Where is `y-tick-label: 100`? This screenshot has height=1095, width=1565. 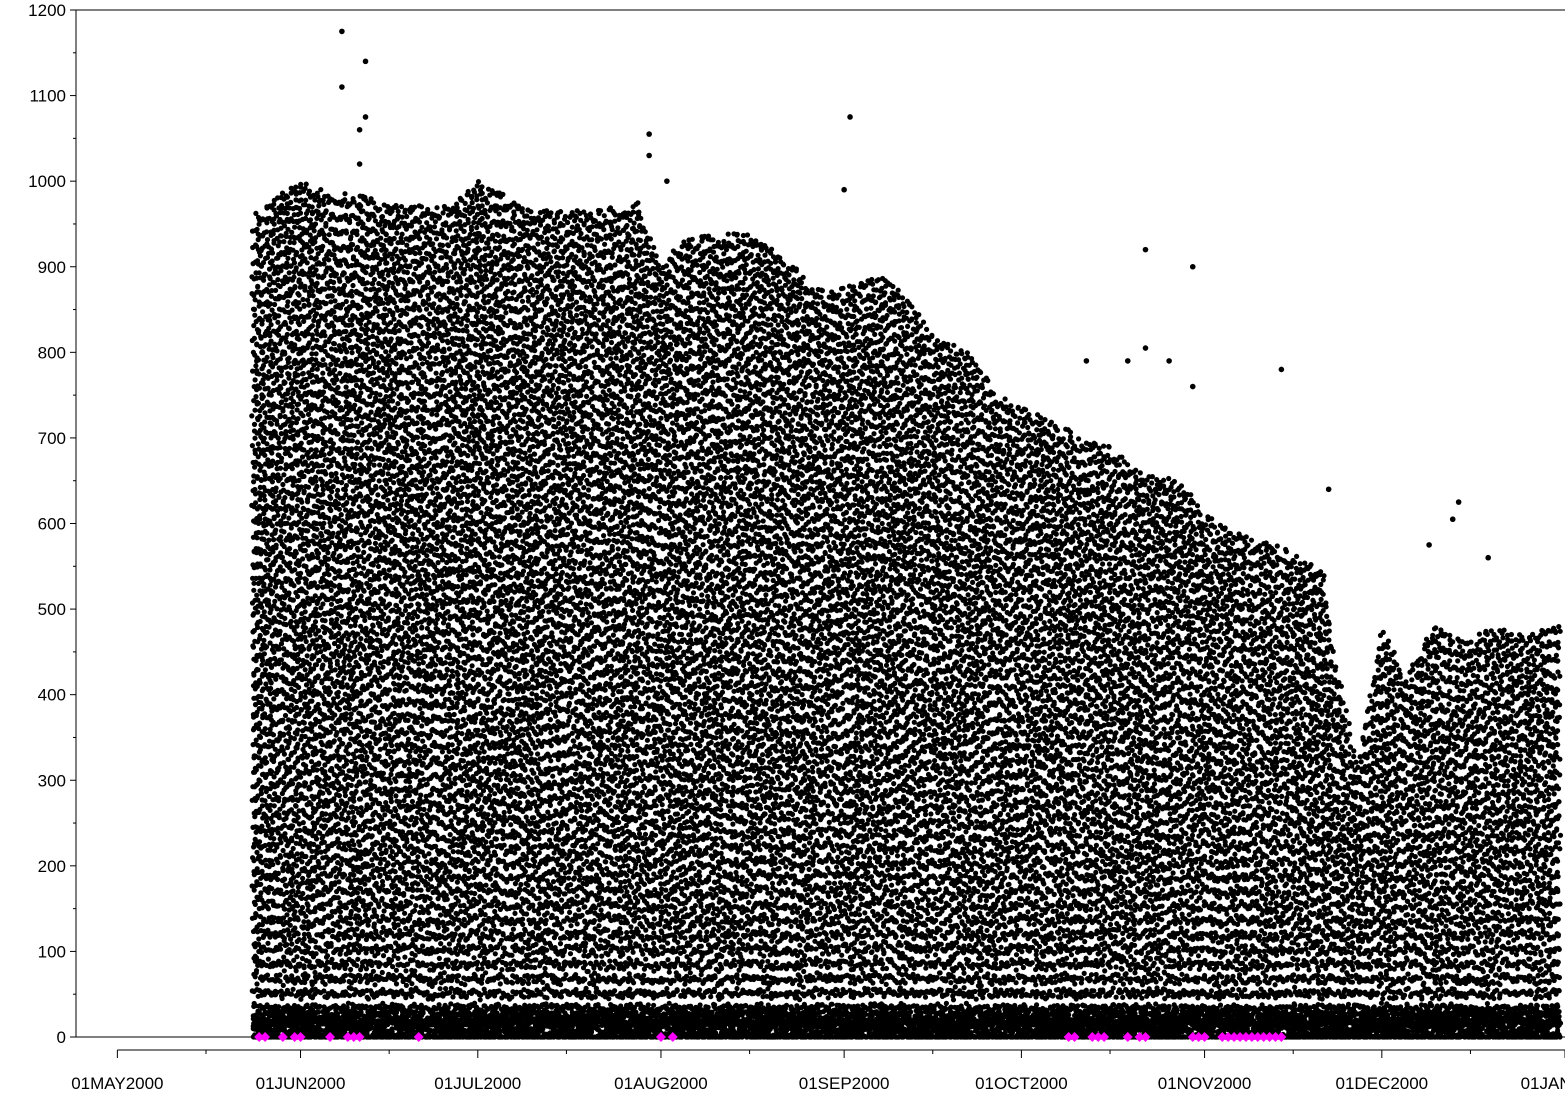 y-tick-label: 100 is located at coordinates (52, 951).